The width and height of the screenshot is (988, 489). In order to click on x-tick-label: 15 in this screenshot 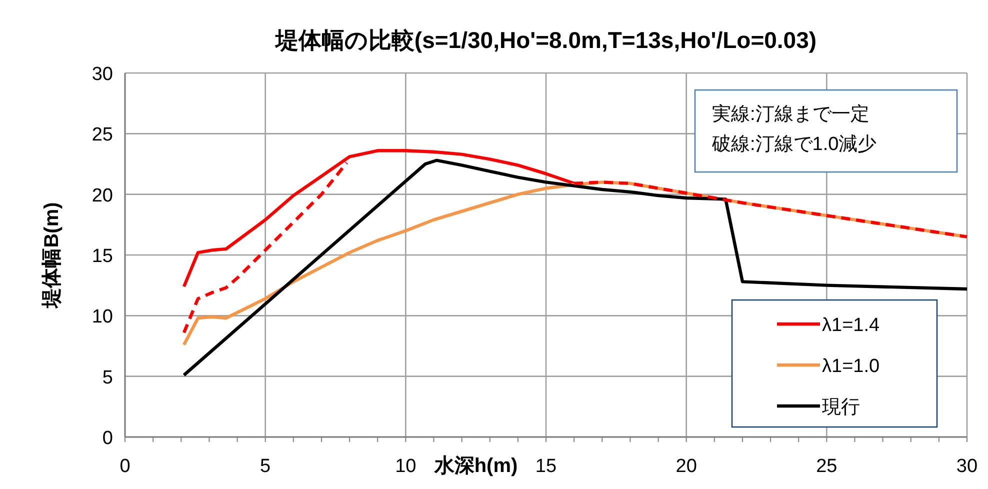, I will do `click(546, 466)`.